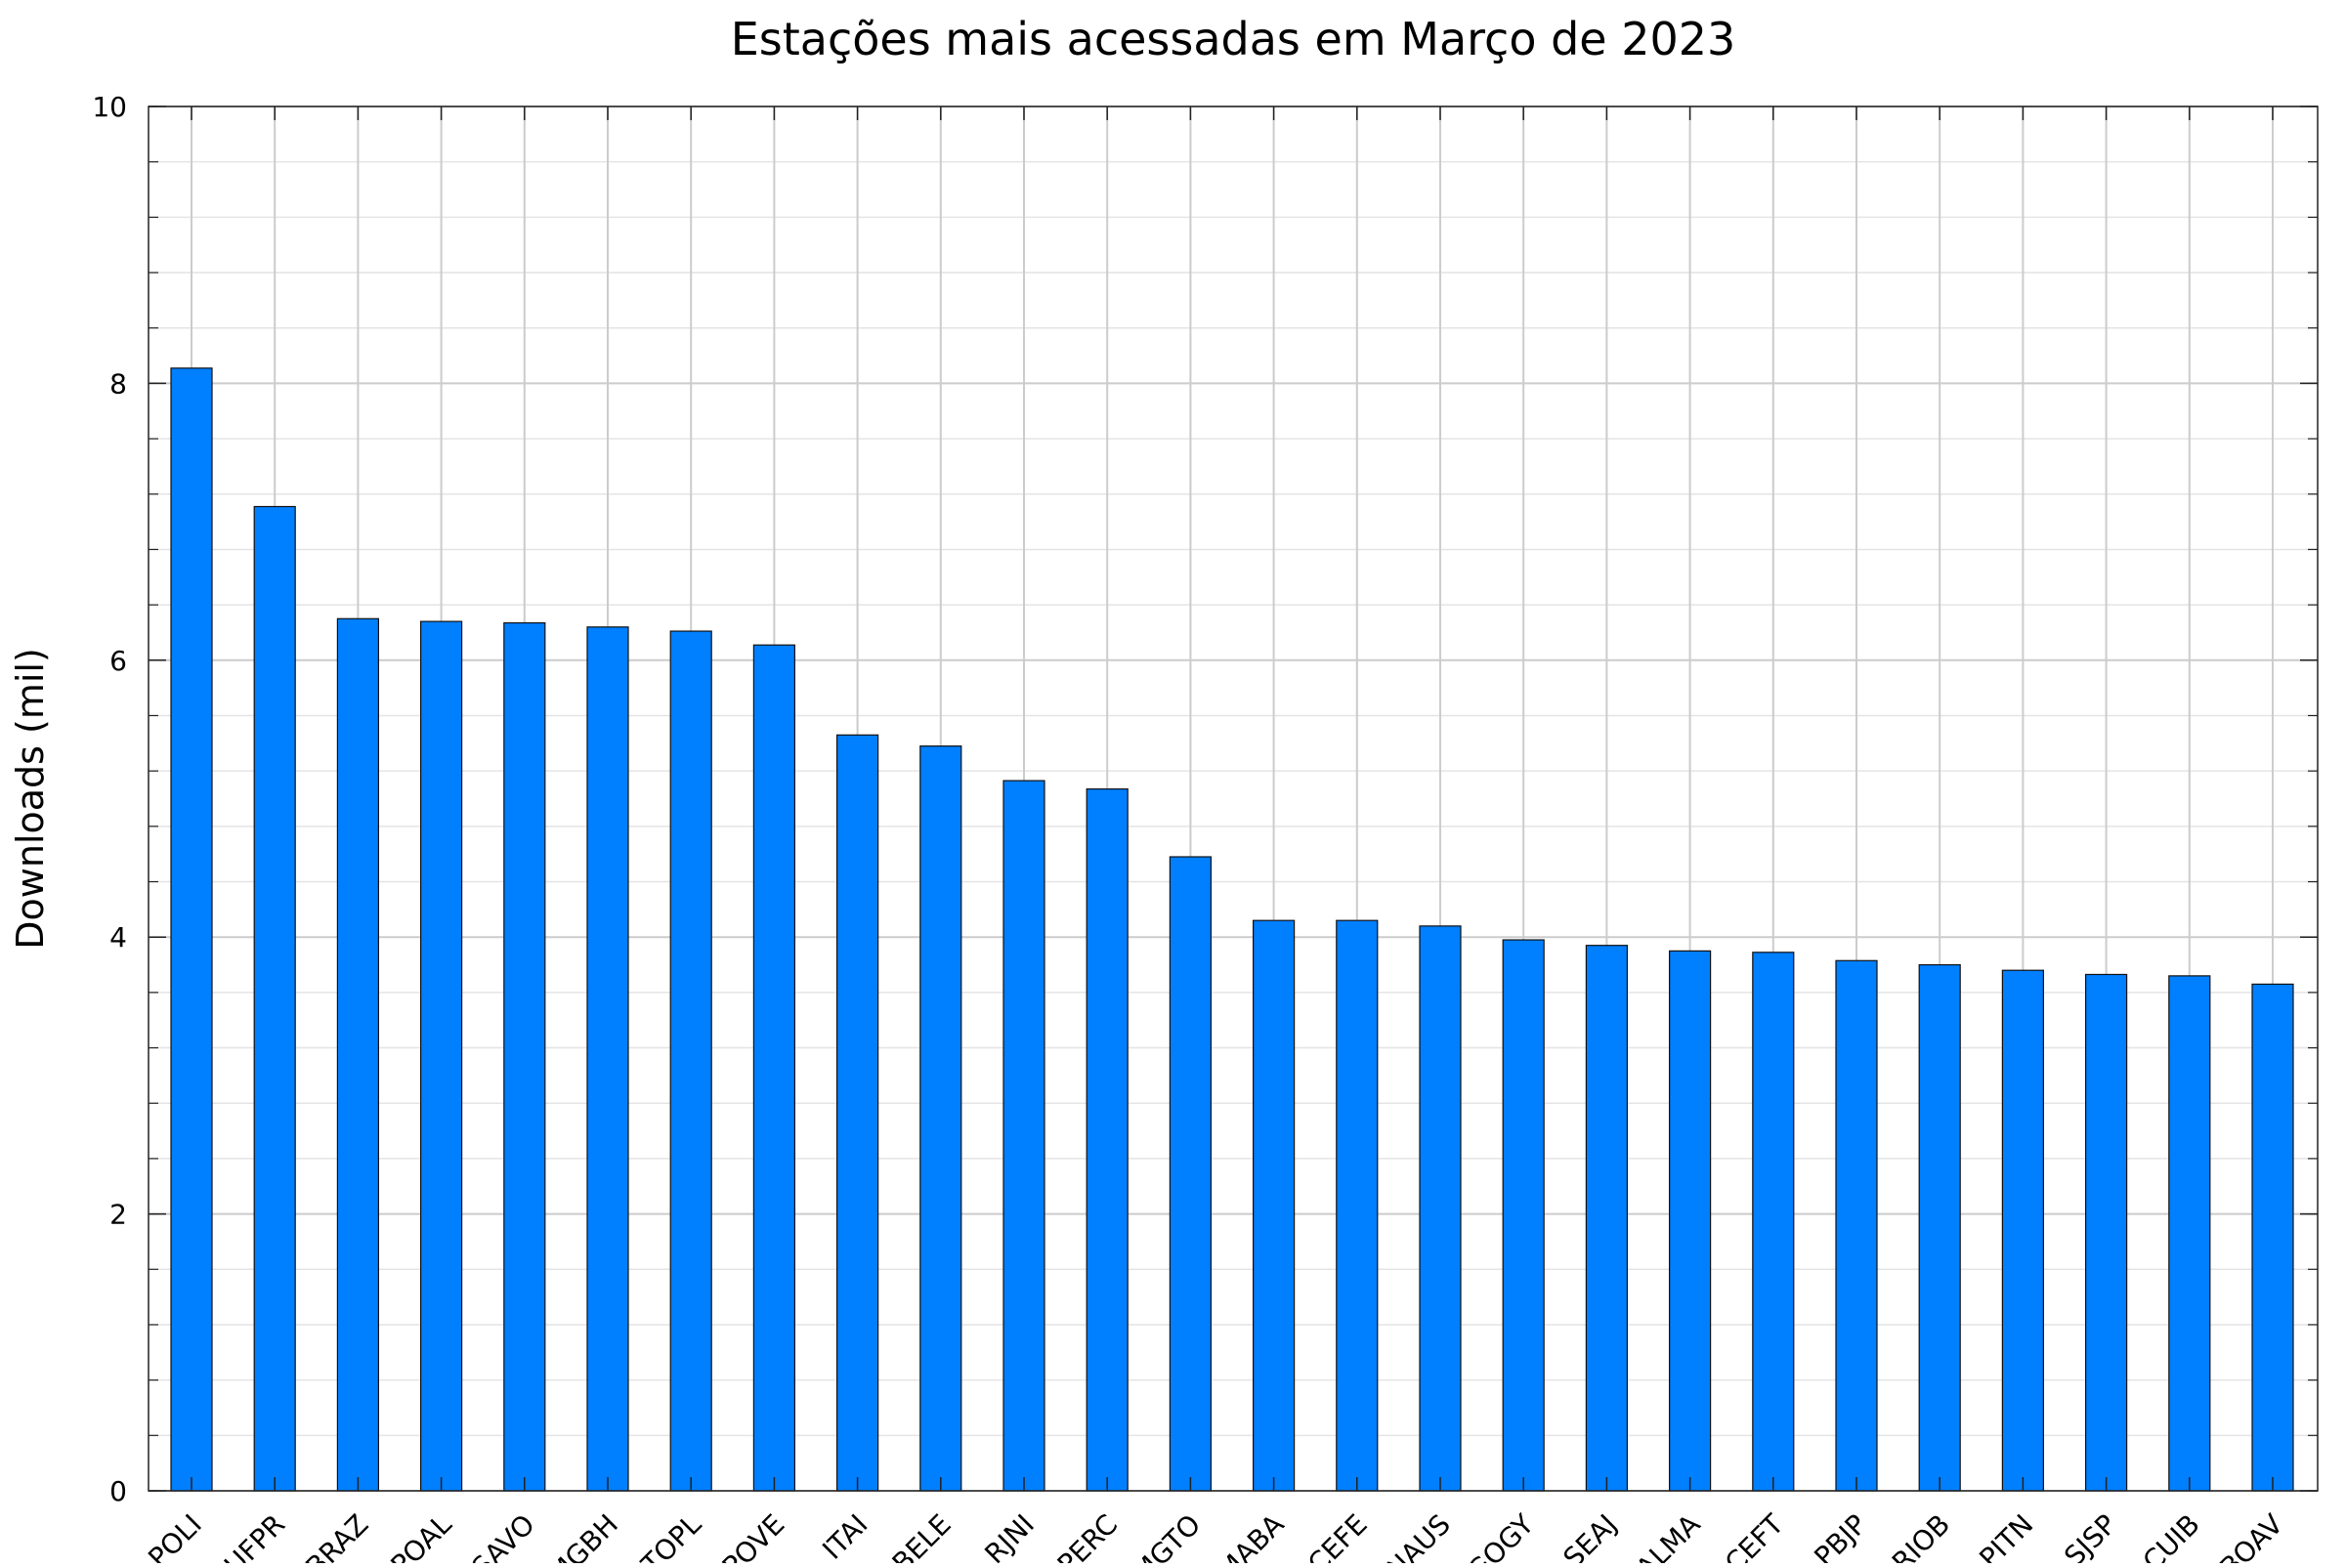 This screenshot has height=1568, width=2345. What do you see at coordinates (1191, 1174) in the screenshot?
I see `bar-mgto` at bounding box center [1191, 1174].